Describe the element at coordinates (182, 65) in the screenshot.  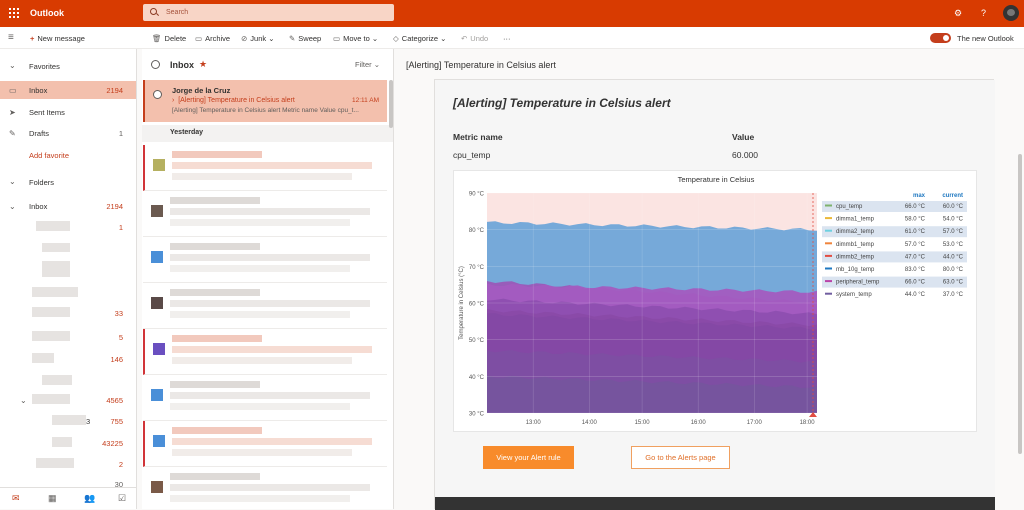
I see `list-title: Inbox` at that location.